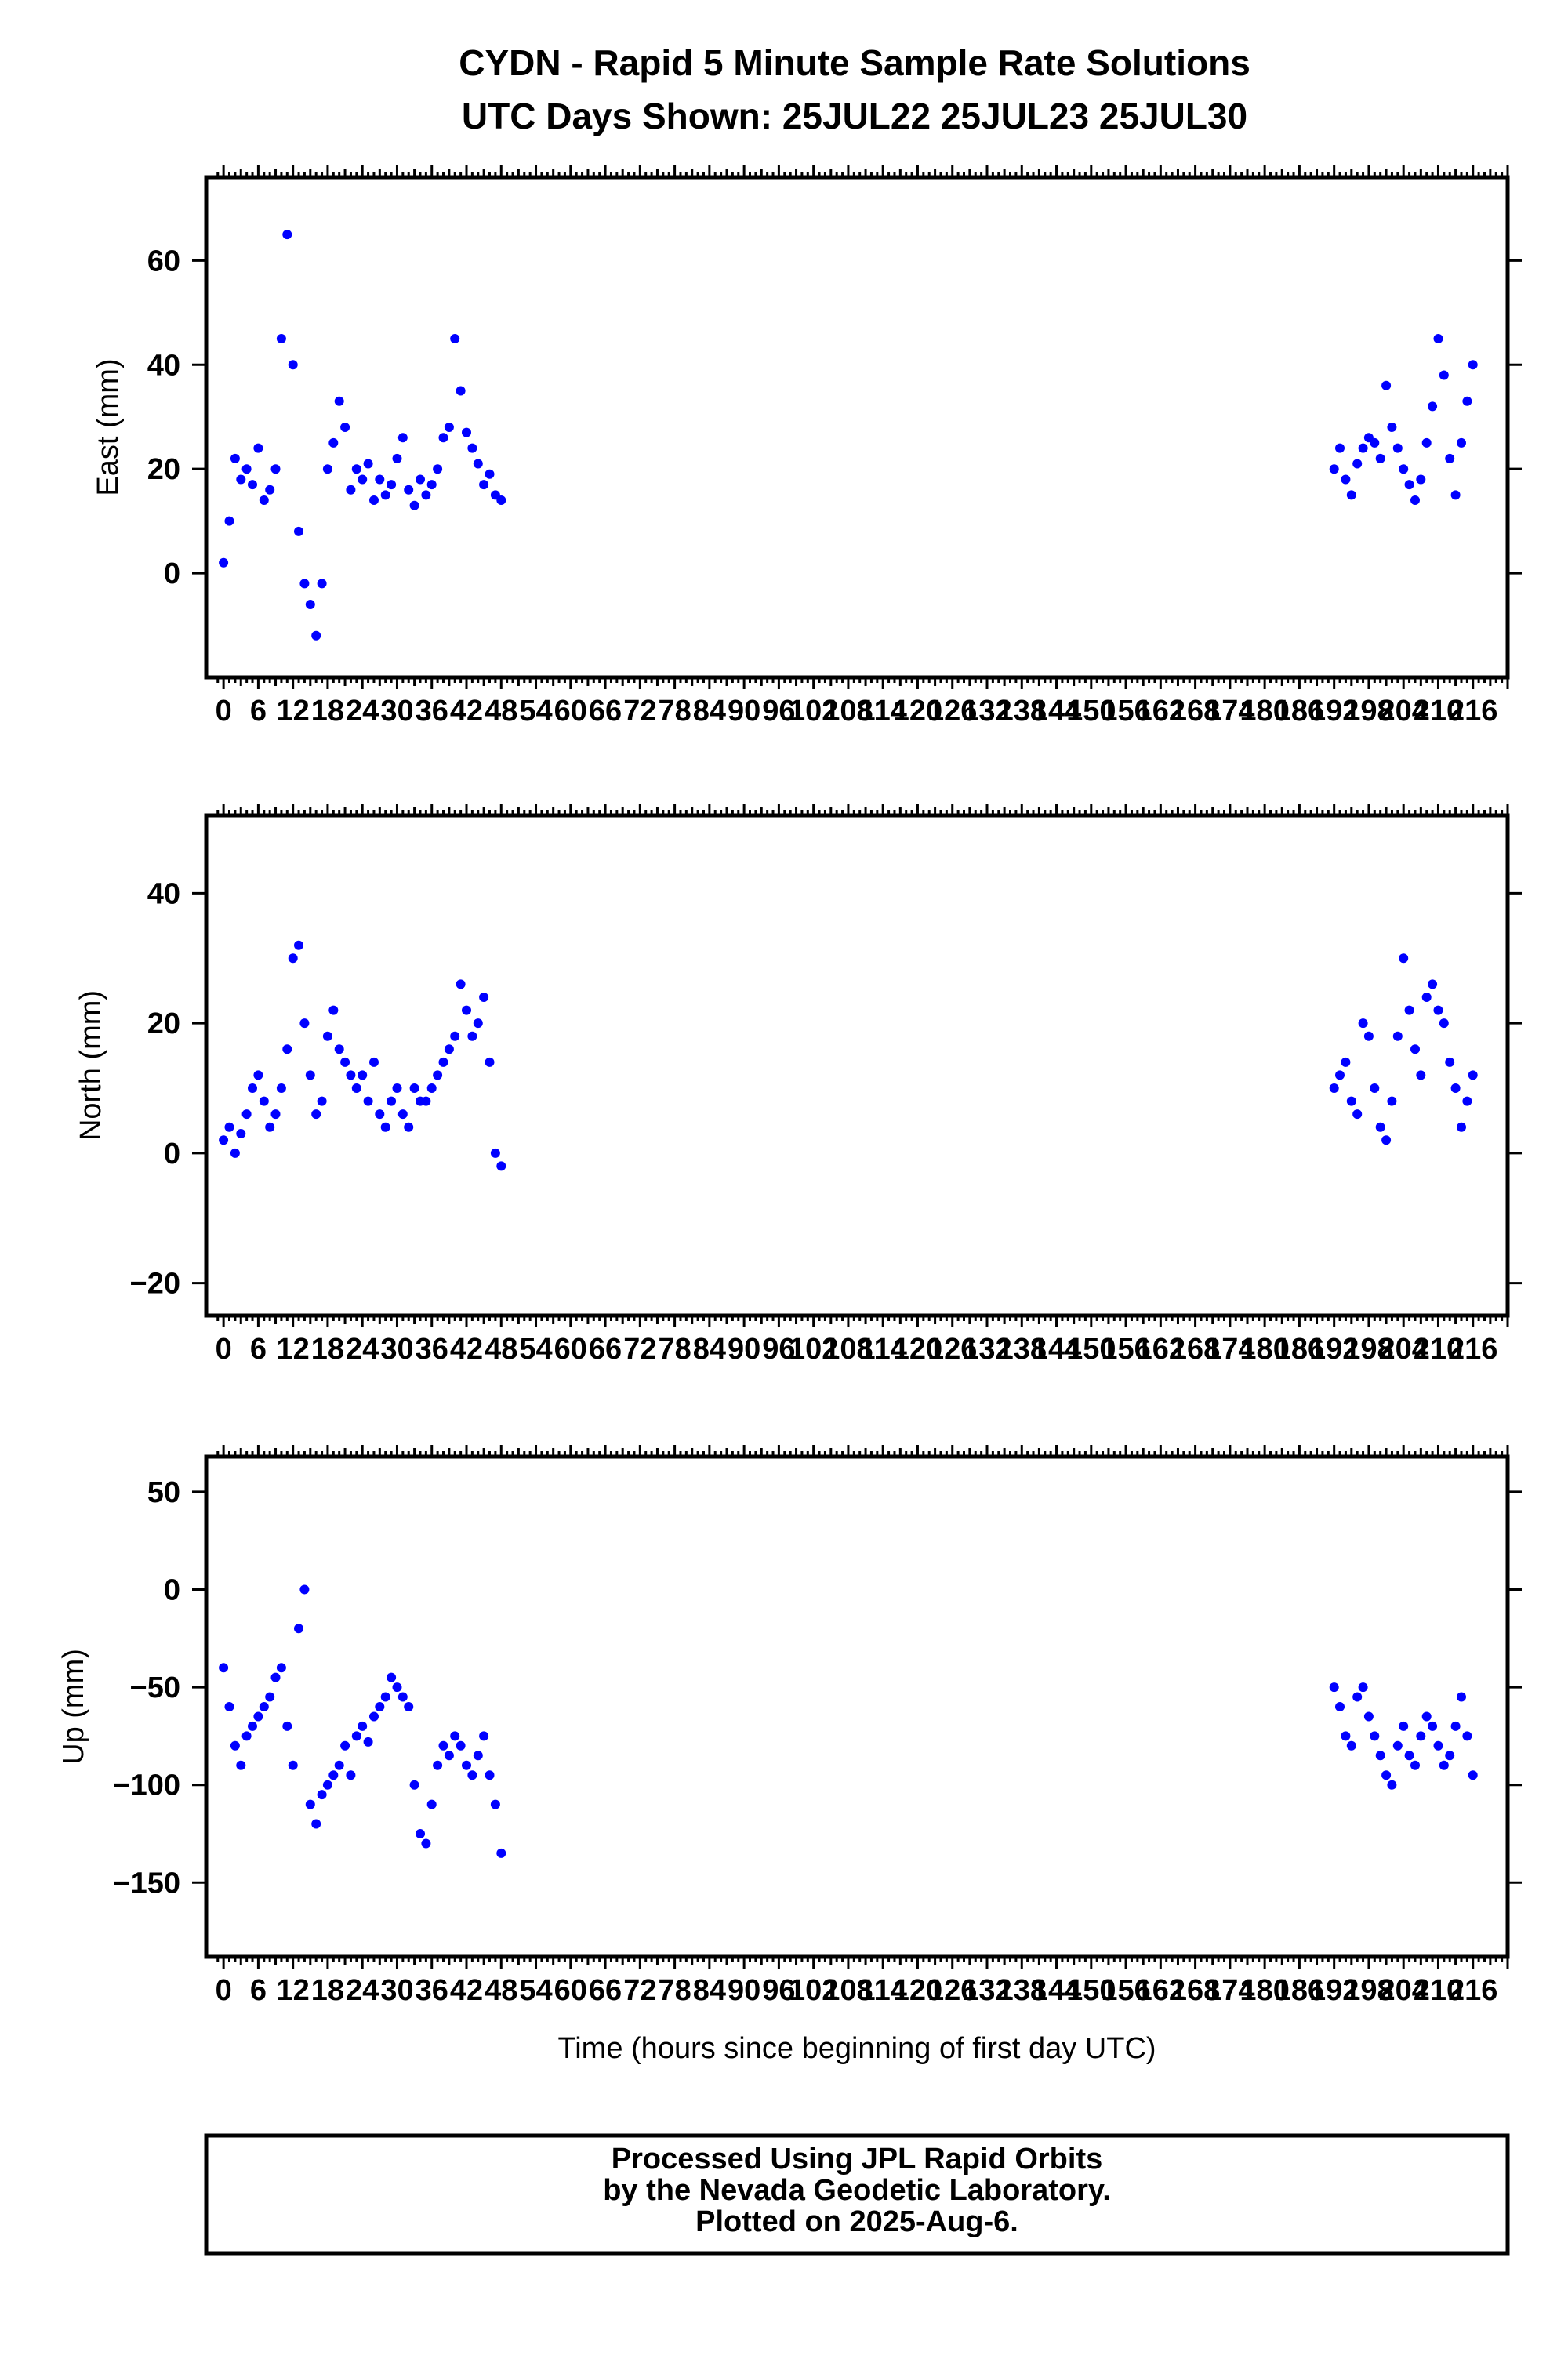 The height and width of the screenshot is (2359, 1568). Describe the element at coordinates (813, 1990) in the screenshot. I see `up-x-tick-label: 102` at that location.